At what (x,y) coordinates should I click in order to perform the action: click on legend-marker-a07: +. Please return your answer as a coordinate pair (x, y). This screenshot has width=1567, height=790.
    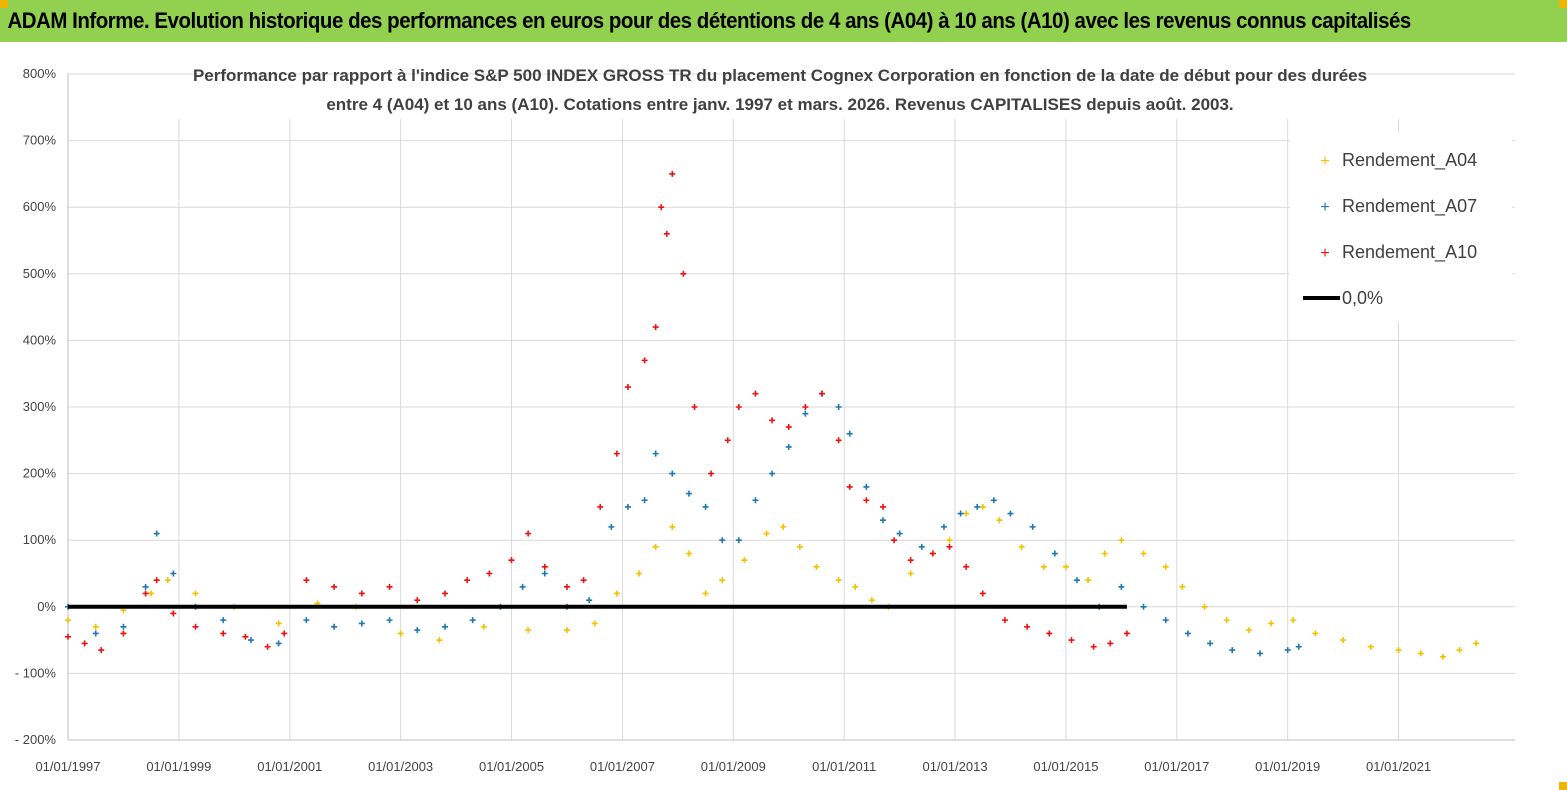
    Looking at the image, I should click on (1324, 207).